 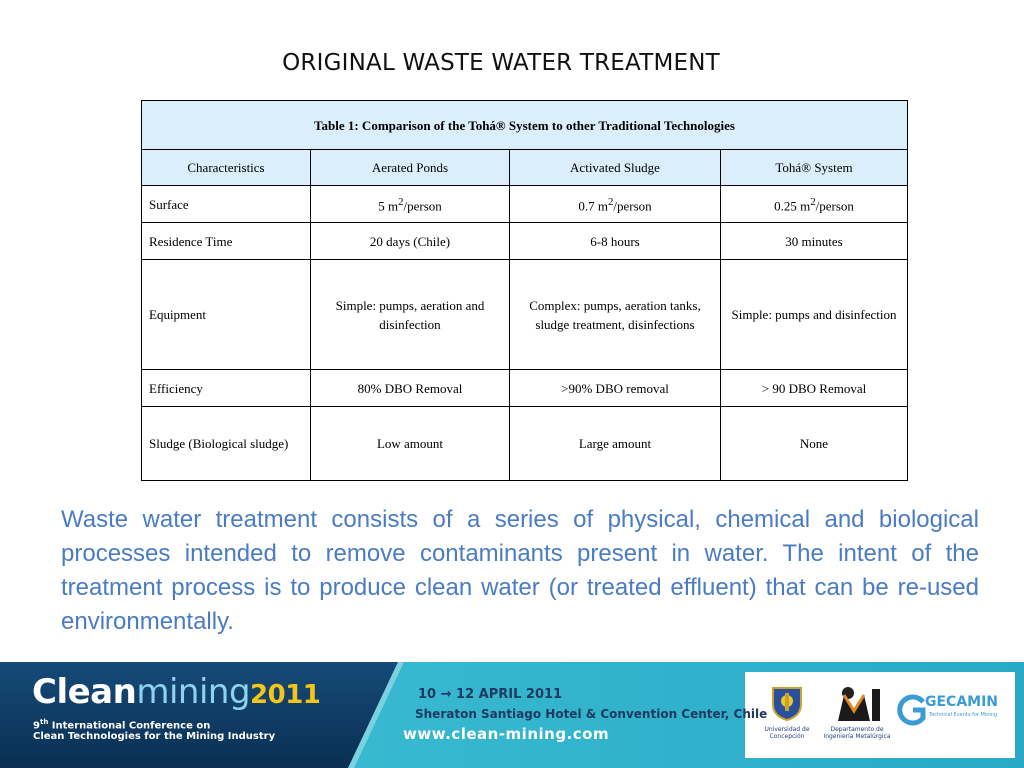 What do you see at coordinates (814, 314) in the screenshot?
I see `table-cell: Simple: pumps and disinfection` at bounding box center [814, 314].